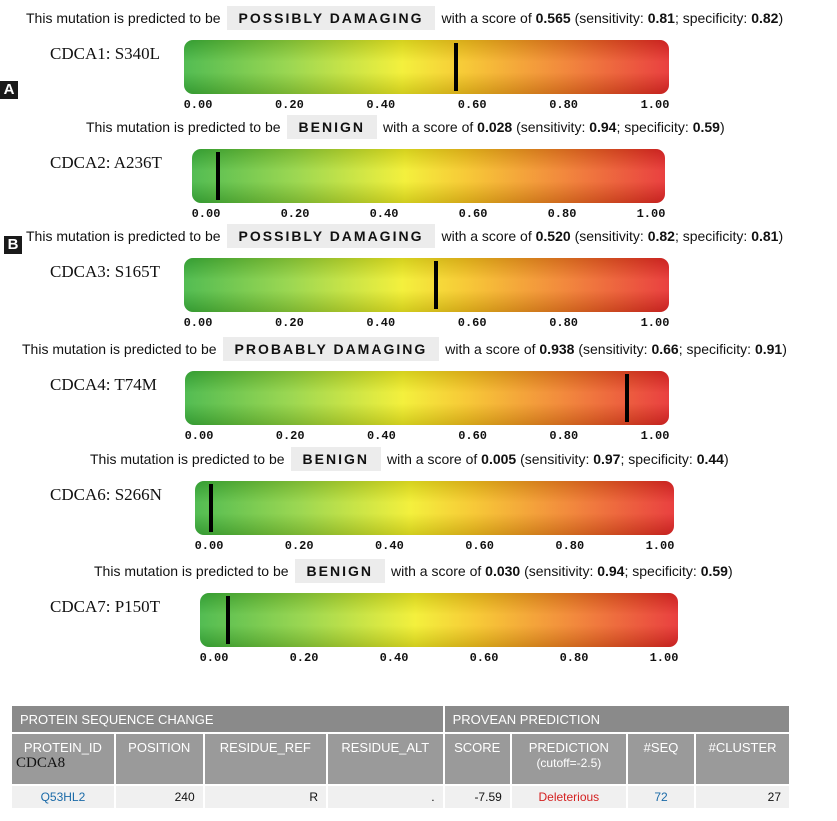 The width and height of the screenshot is (837, 821). I want to click on table-row: Q53HL2 240 R . -7.59 Deleterious 72 27, so click(400, 797).